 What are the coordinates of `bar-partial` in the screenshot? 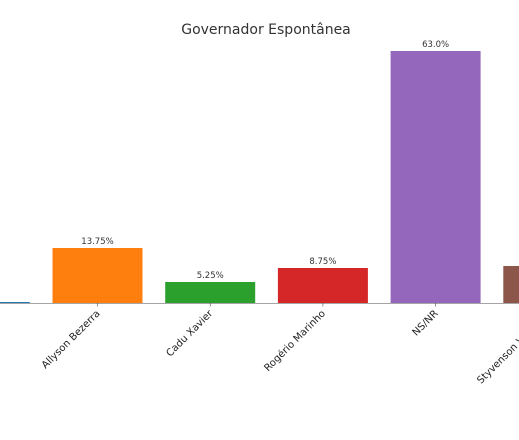 It's located at (15, 302).